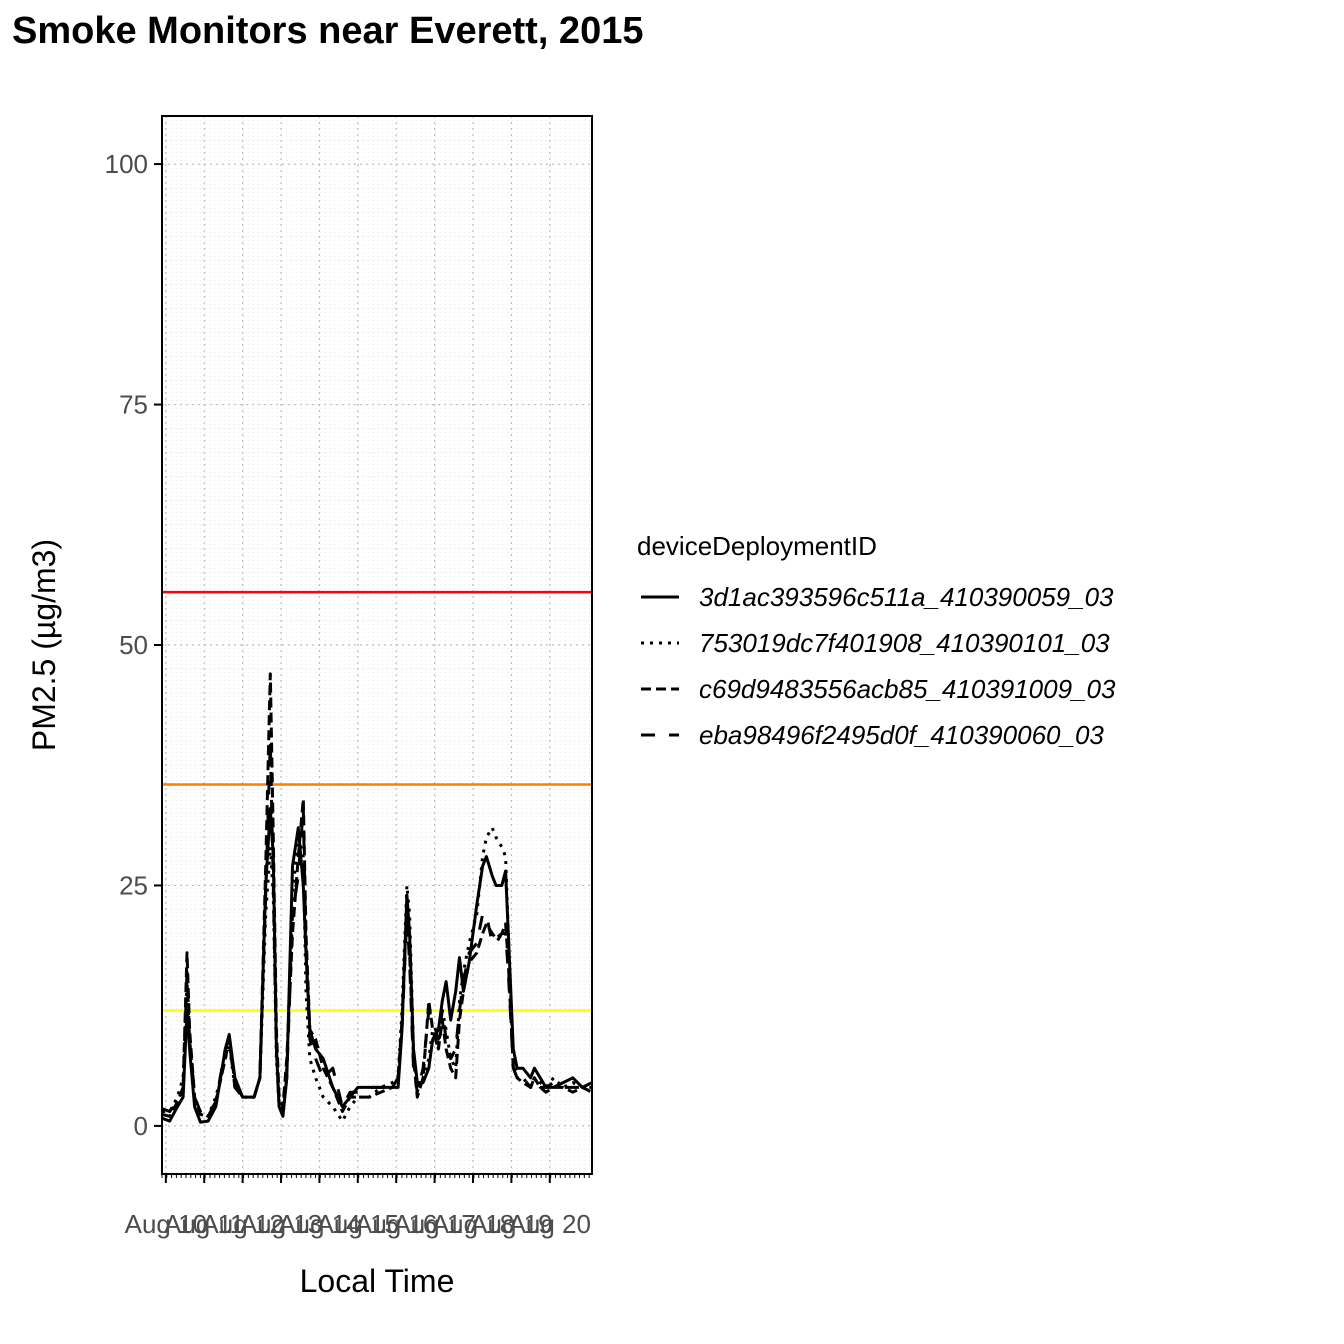  Describe the element at coordinates (901, 735) in the screenshot. I see `legend-label: eba98496f2495d0f_410390060_03` at that location.